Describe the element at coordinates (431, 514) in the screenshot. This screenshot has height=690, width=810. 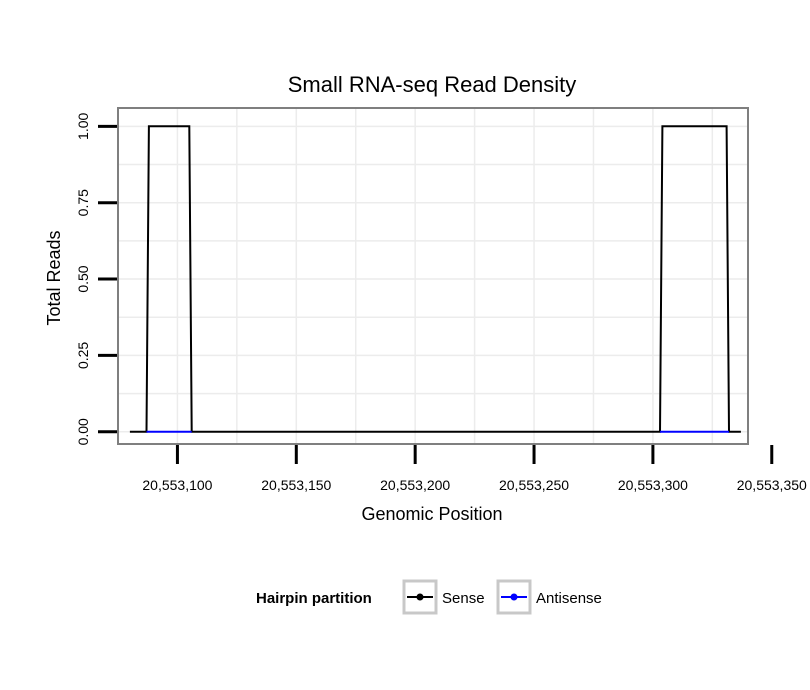
I see `x-axis-label: Genomic Position` at that location.